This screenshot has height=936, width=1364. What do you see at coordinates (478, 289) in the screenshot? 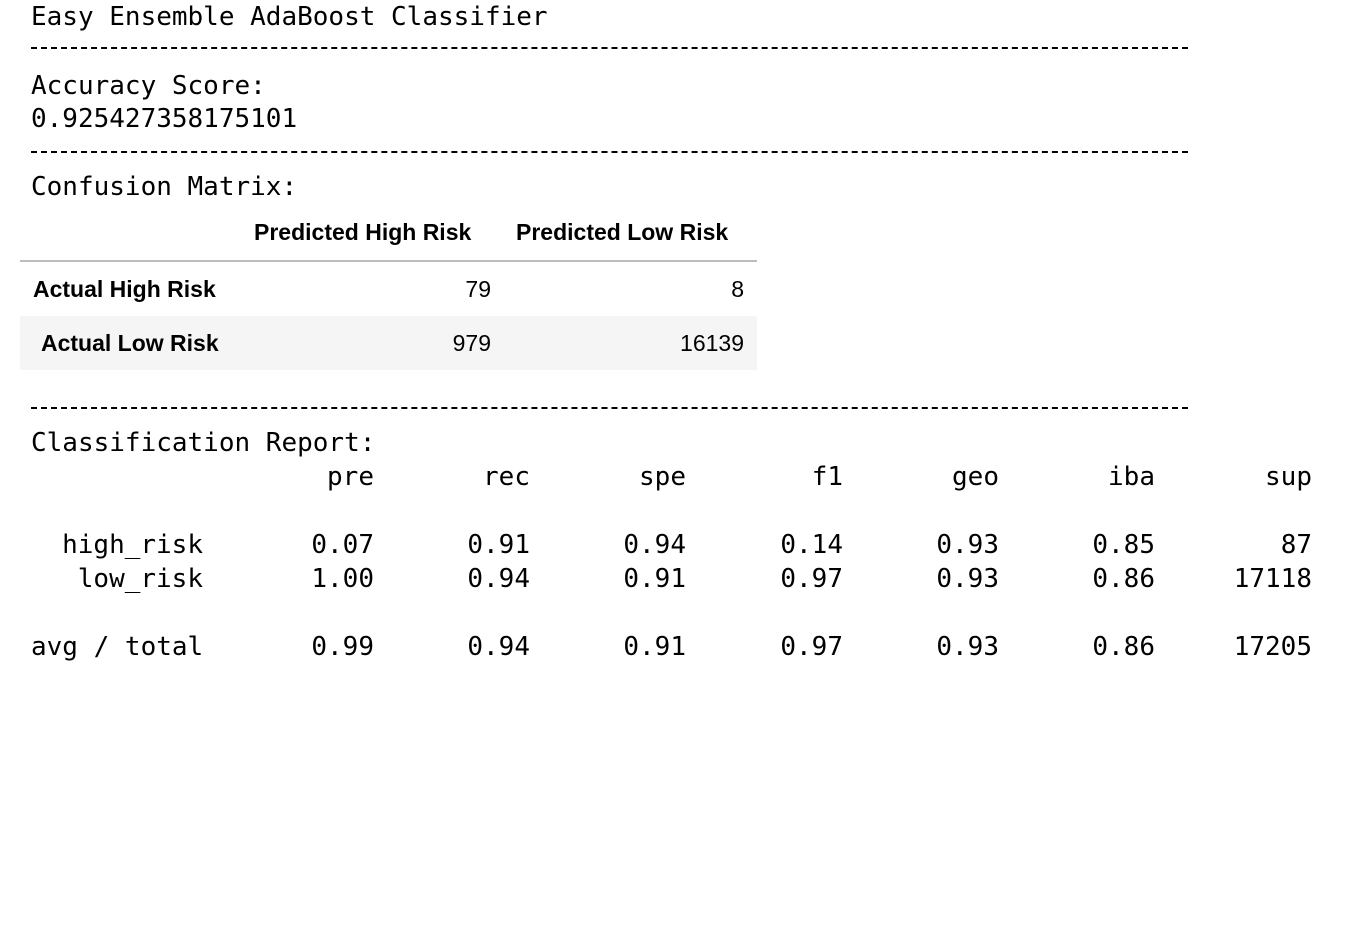
I see `table-cell: 79` at bounding box center [478, 289].